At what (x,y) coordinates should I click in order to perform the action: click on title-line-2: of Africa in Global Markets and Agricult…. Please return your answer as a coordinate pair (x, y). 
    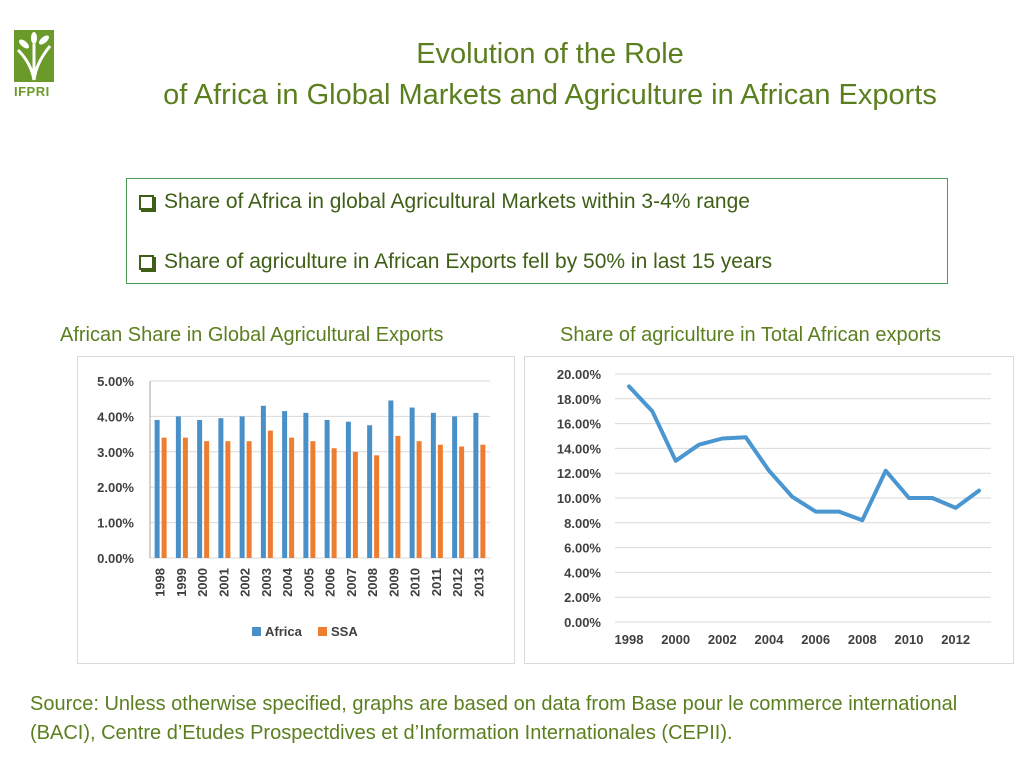
    Looking at the image, I should click on (550, 95).